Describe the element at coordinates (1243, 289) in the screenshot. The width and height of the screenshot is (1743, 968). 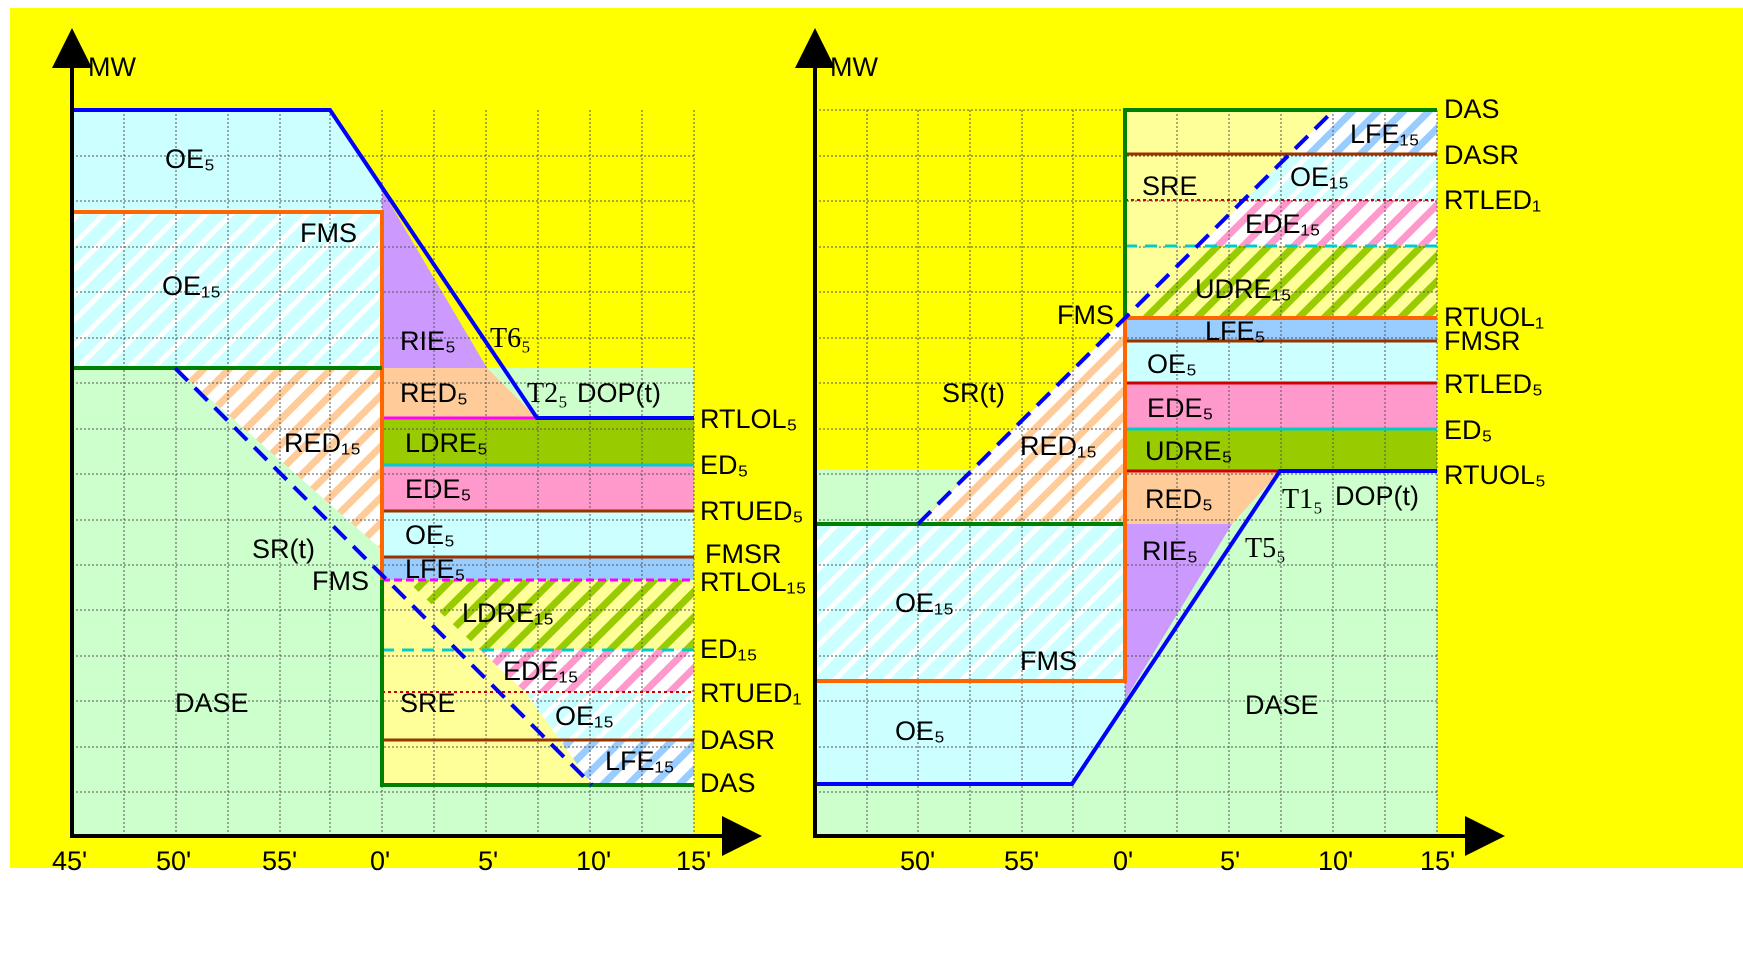
I see `label-udre15: UDRE₁₅` at that location.